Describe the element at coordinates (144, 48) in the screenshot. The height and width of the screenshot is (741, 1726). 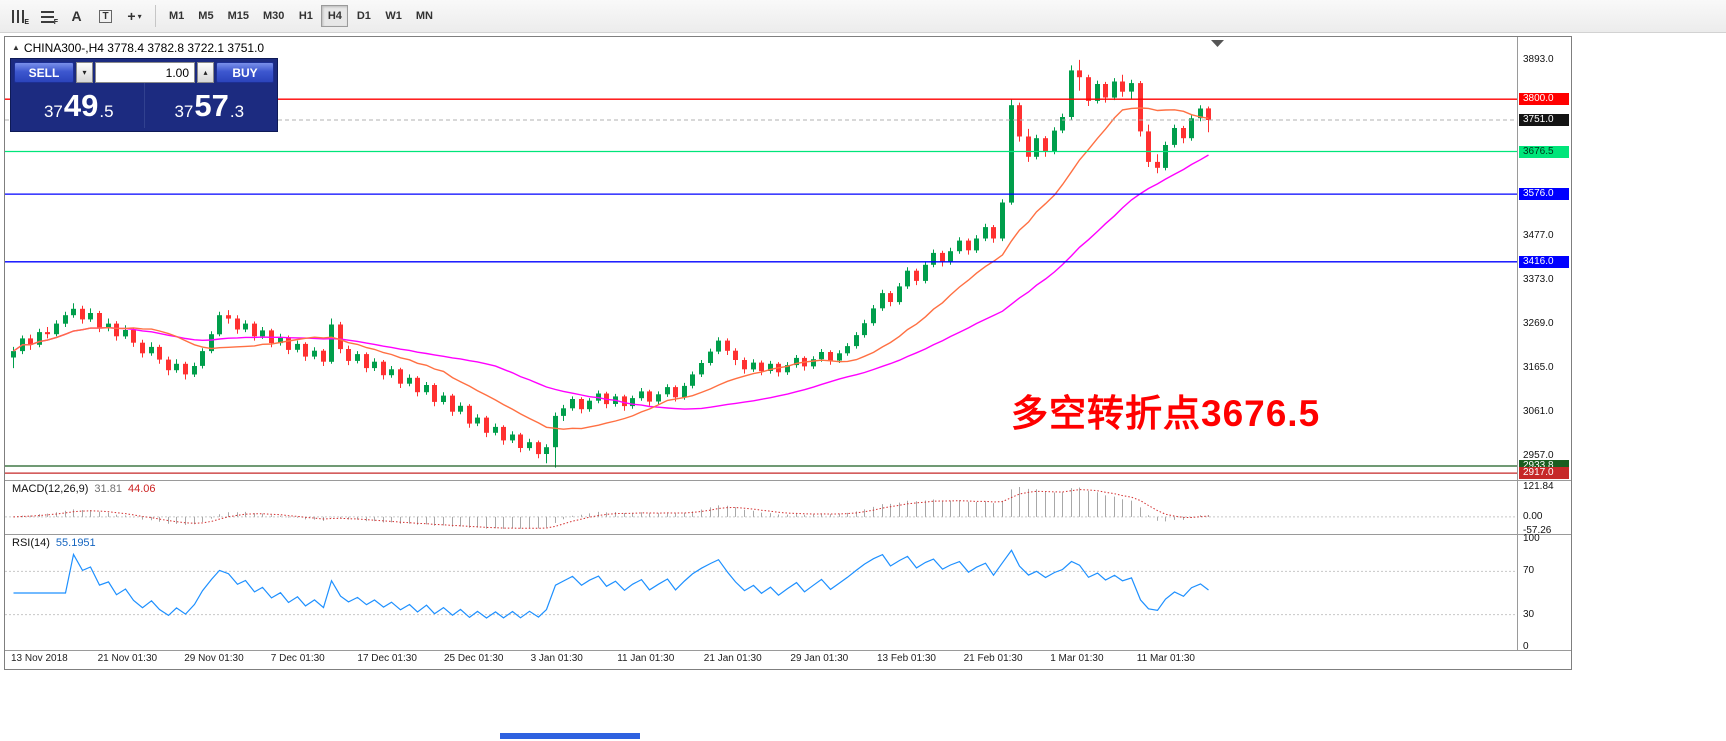
I see `ohlc-text: CHINA300-,H4 3778.4 3782.8 3722.1 3751.0` at that location.